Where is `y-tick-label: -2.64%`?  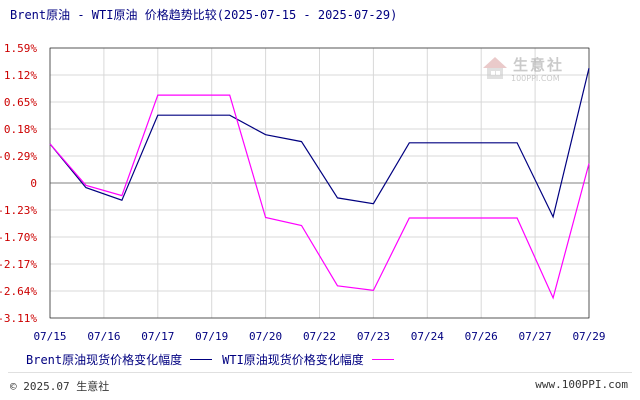
y-tick-label: -2.64% is located at coordinates (18, 291).